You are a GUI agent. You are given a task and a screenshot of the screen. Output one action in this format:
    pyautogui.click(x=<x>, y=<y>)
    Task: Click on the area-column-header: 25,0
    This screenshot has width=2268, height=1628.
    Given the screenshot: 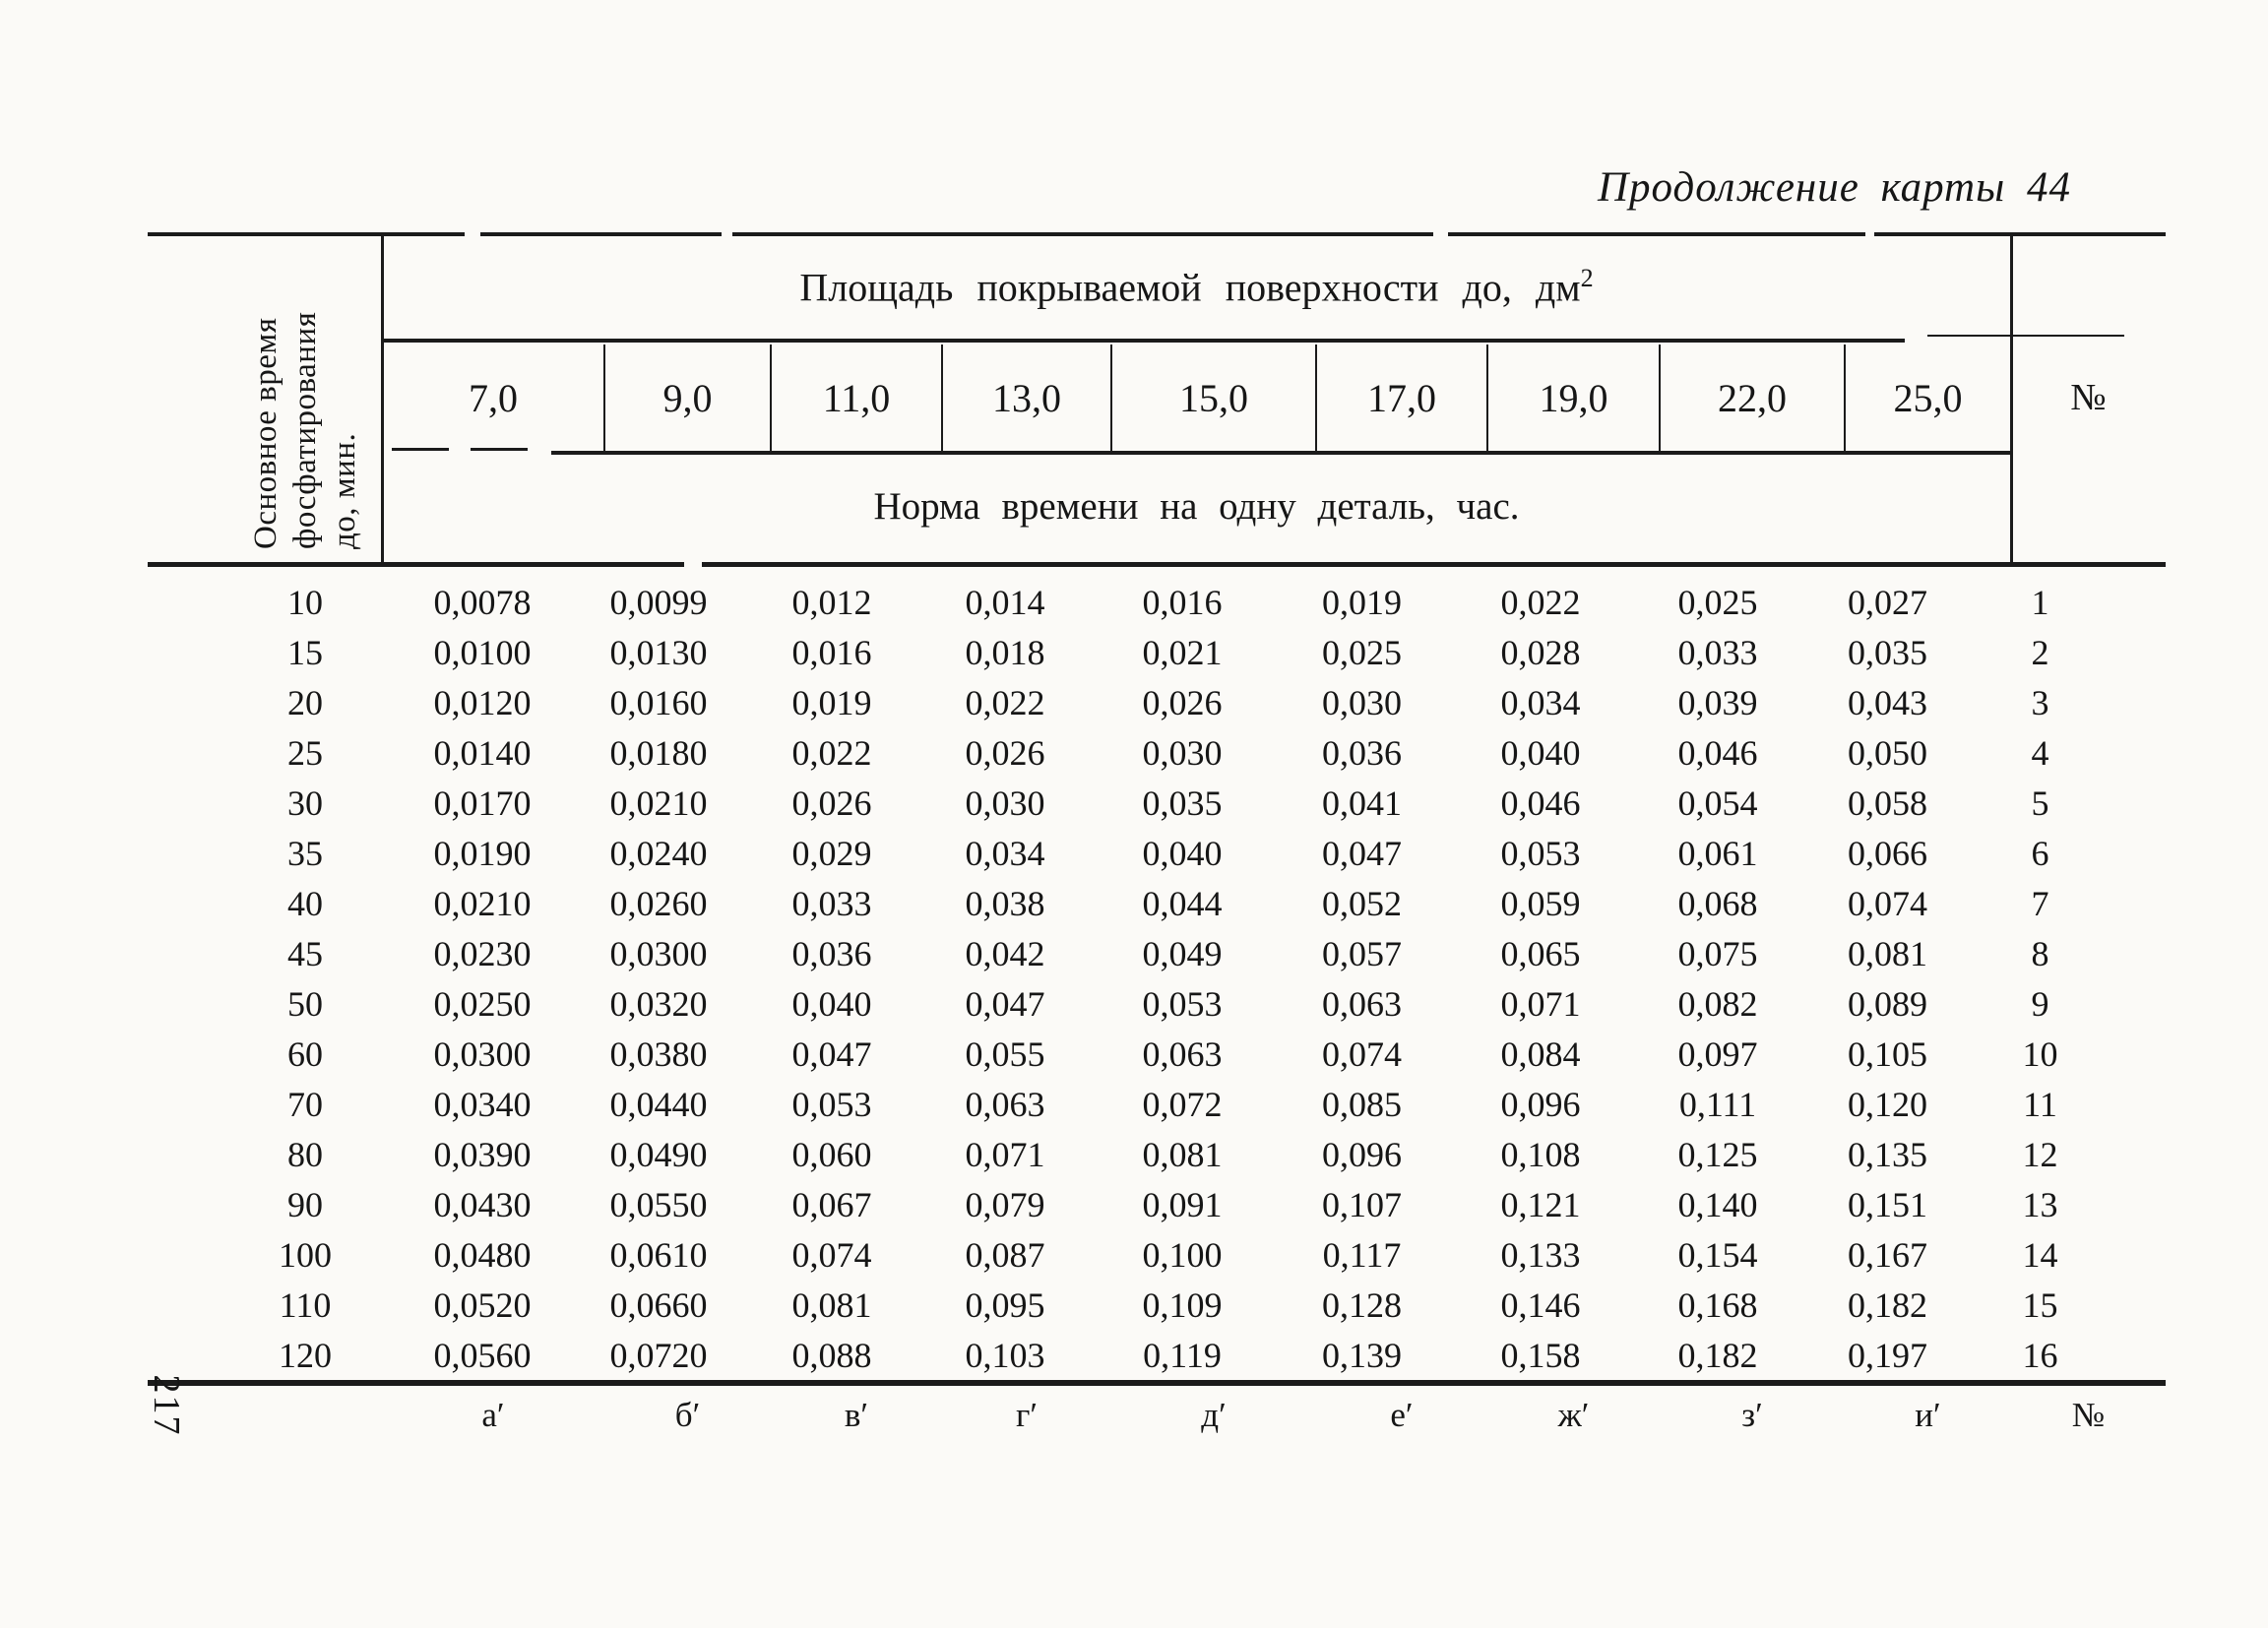 What is the action you would take?
    pyautogui.click(x=1928, y=397)
    